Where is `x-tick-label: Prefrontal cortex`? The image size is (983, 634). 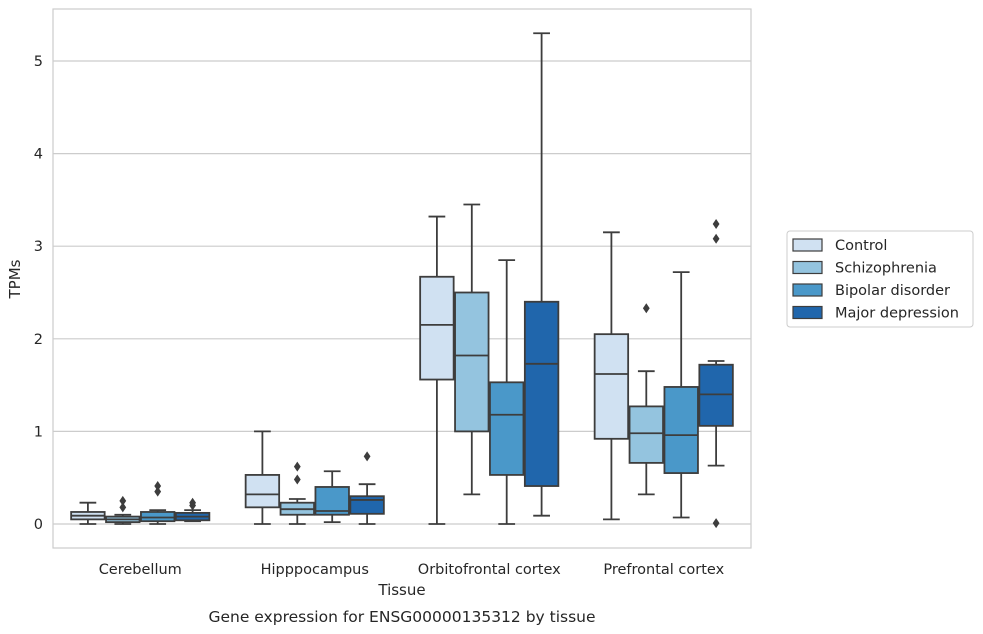 x-tick-label: Prefrontal cortex is located at coordinates (663, 570).